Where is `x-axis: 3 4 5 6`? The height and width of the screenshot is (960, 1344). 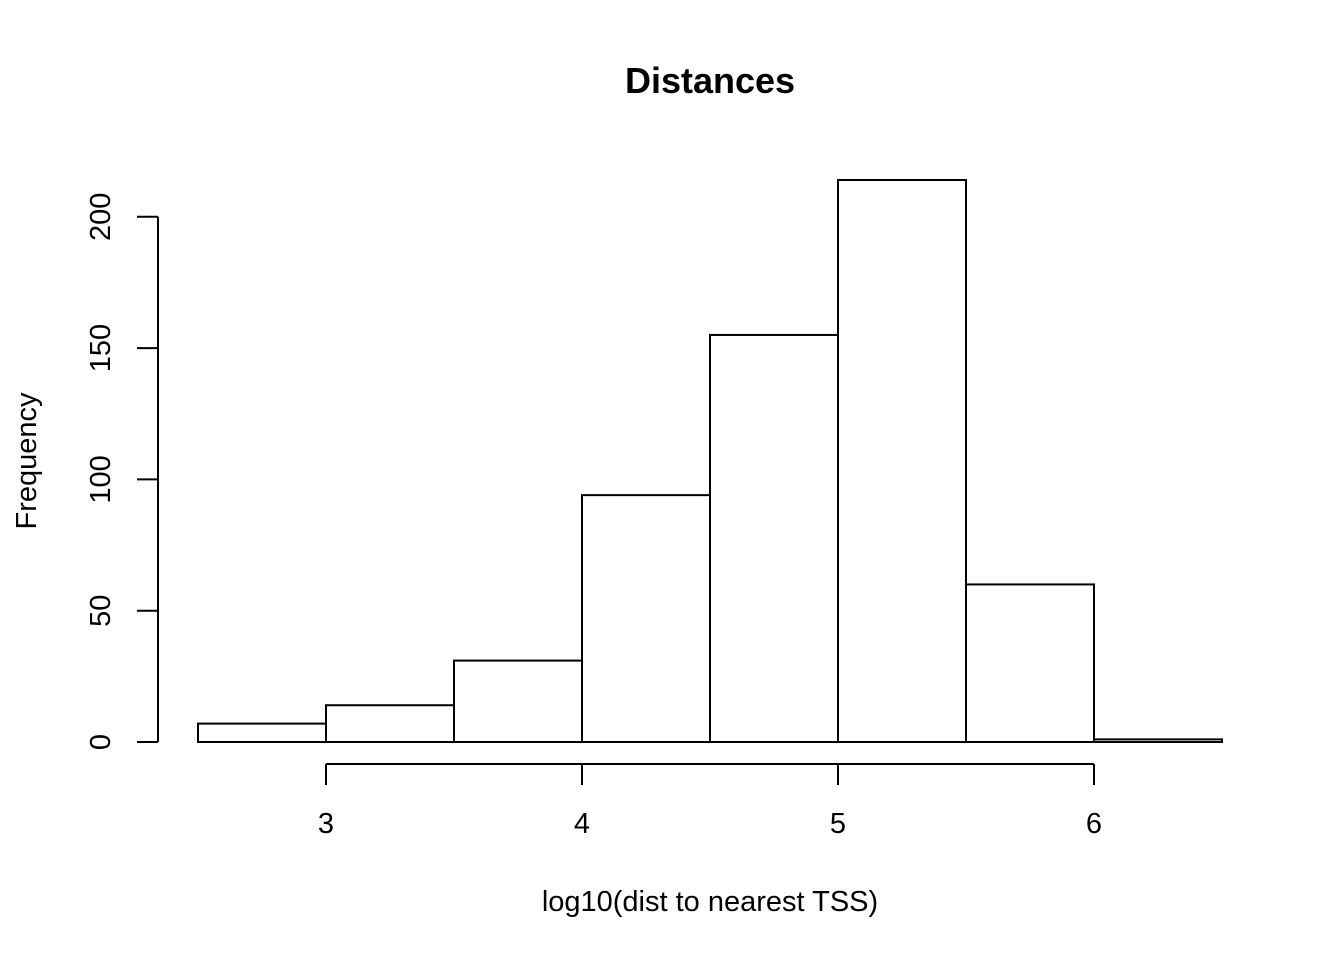 x-axis: 3 4 5 6 is located at coordinates (710, 801).